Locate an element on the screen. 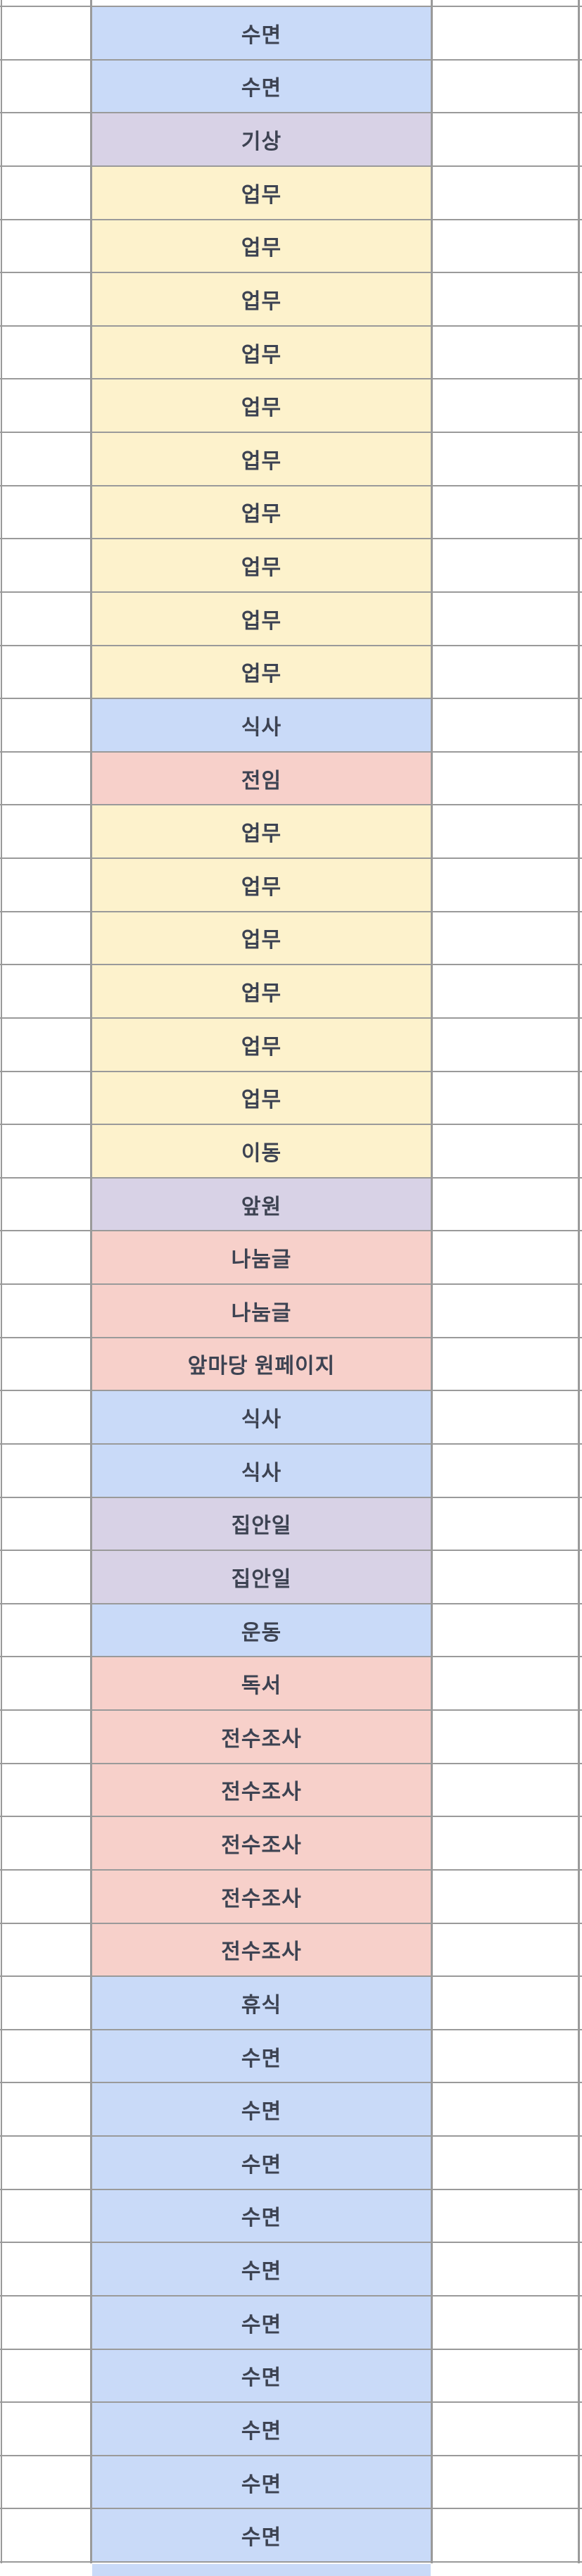 The width and height of the screenshot is (582, 2576). schedule-label-cell: 독서 is located at coordinates (261, 1684).